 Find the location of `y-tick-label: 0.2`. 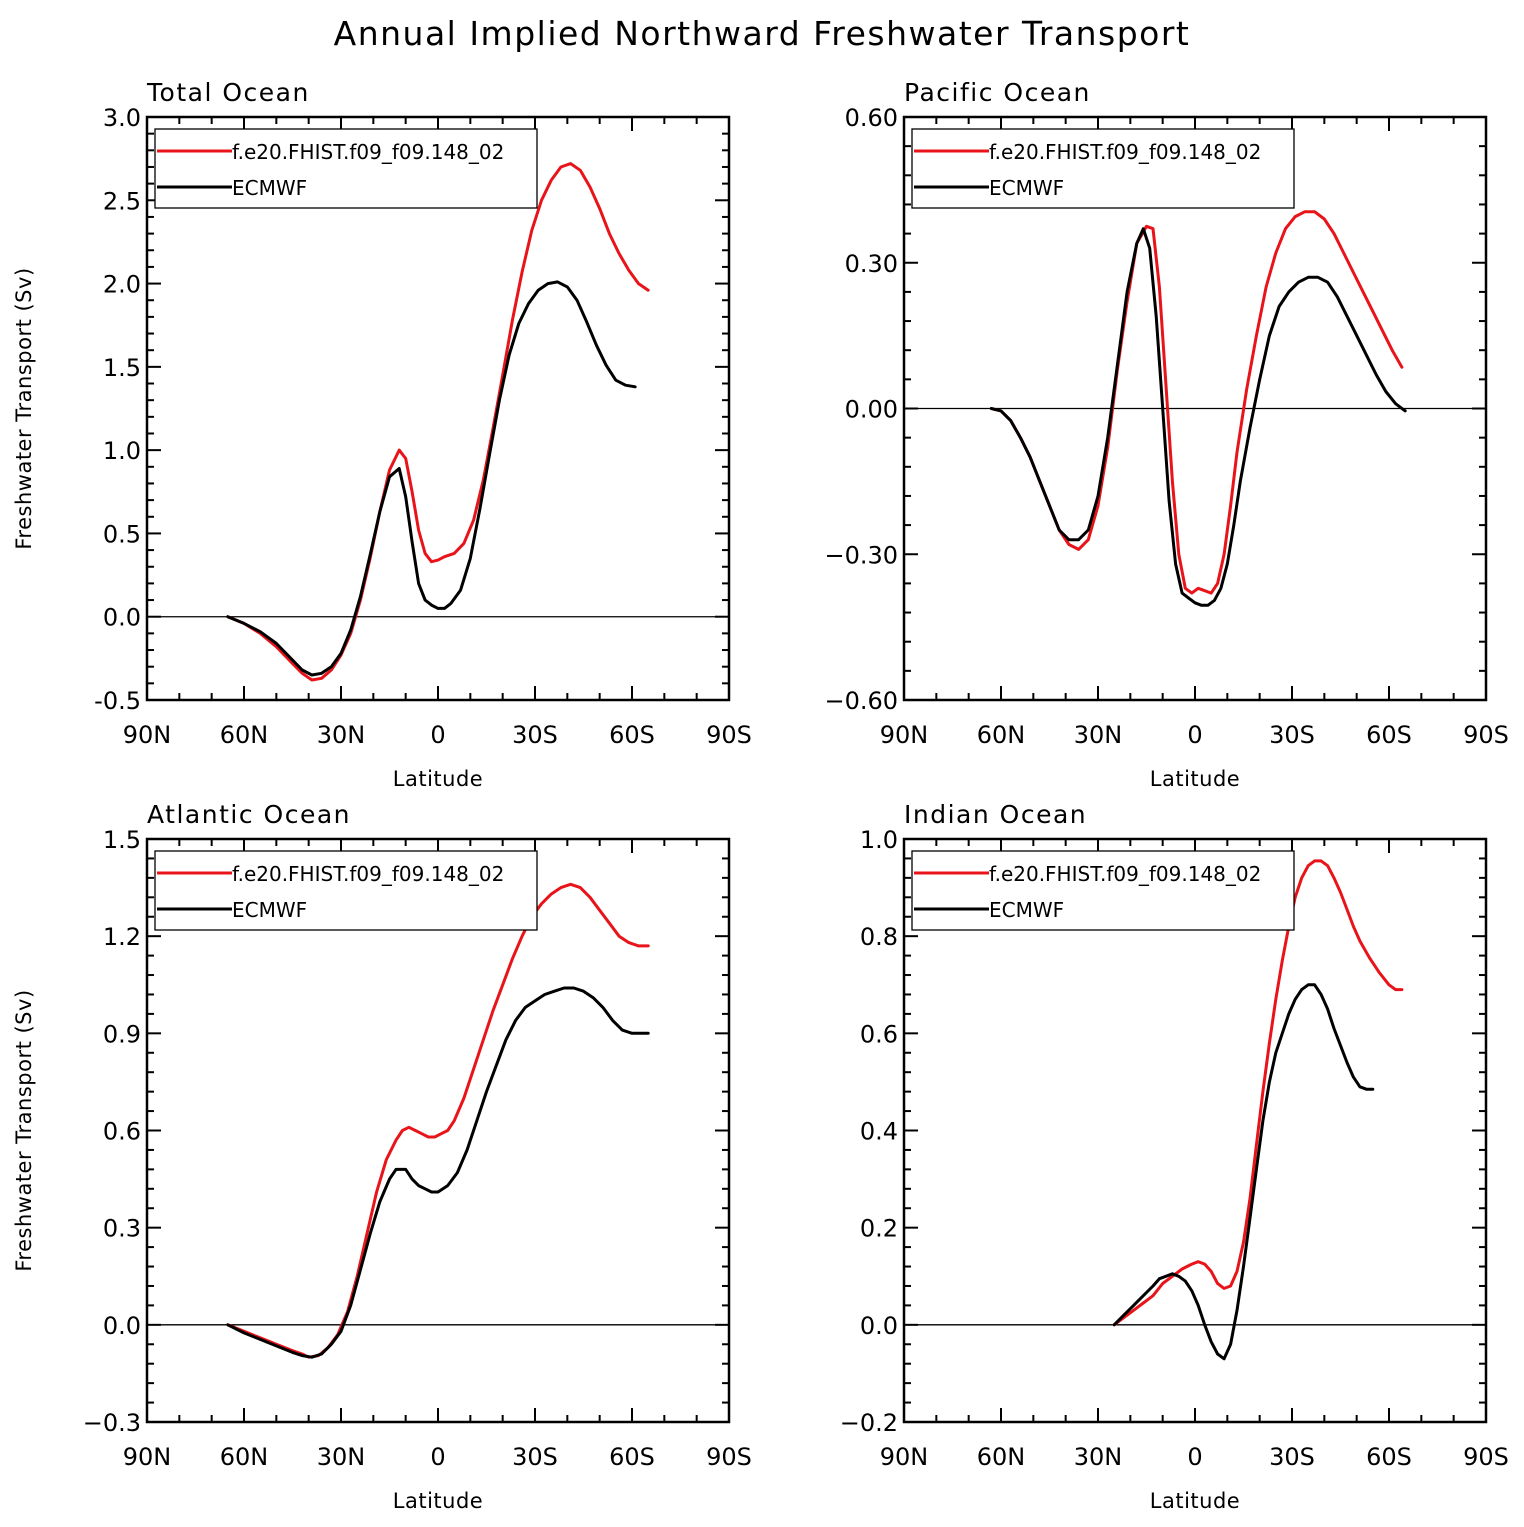

y-tick-label: 0.2 is located at coordinates (879, 1229).